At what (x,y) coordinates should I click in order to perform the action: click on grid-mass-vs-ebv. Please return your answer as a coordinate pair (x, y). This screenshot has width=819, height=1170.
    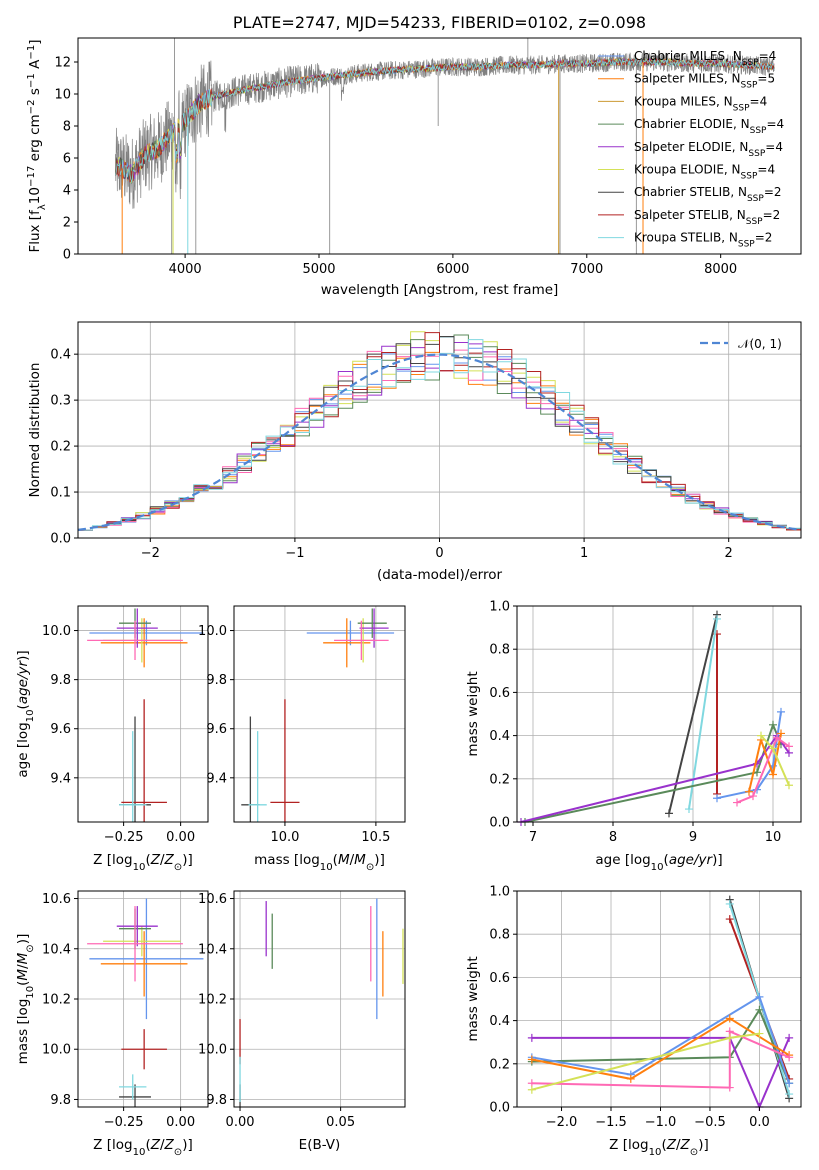
    Looking at the image, I should click on (319, 999).